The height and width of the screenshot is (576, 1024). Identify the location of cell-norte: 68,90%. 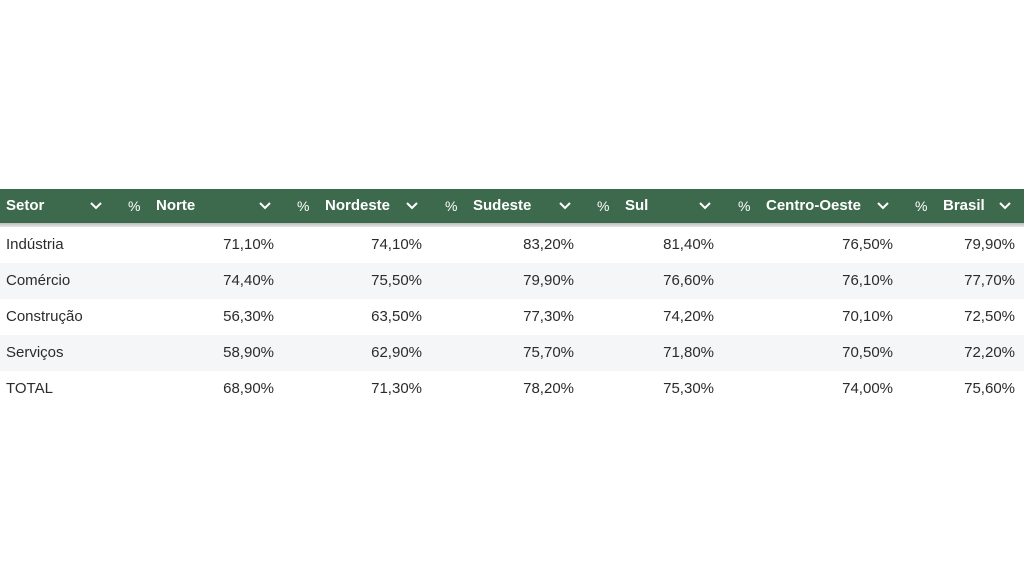
(248, 388).